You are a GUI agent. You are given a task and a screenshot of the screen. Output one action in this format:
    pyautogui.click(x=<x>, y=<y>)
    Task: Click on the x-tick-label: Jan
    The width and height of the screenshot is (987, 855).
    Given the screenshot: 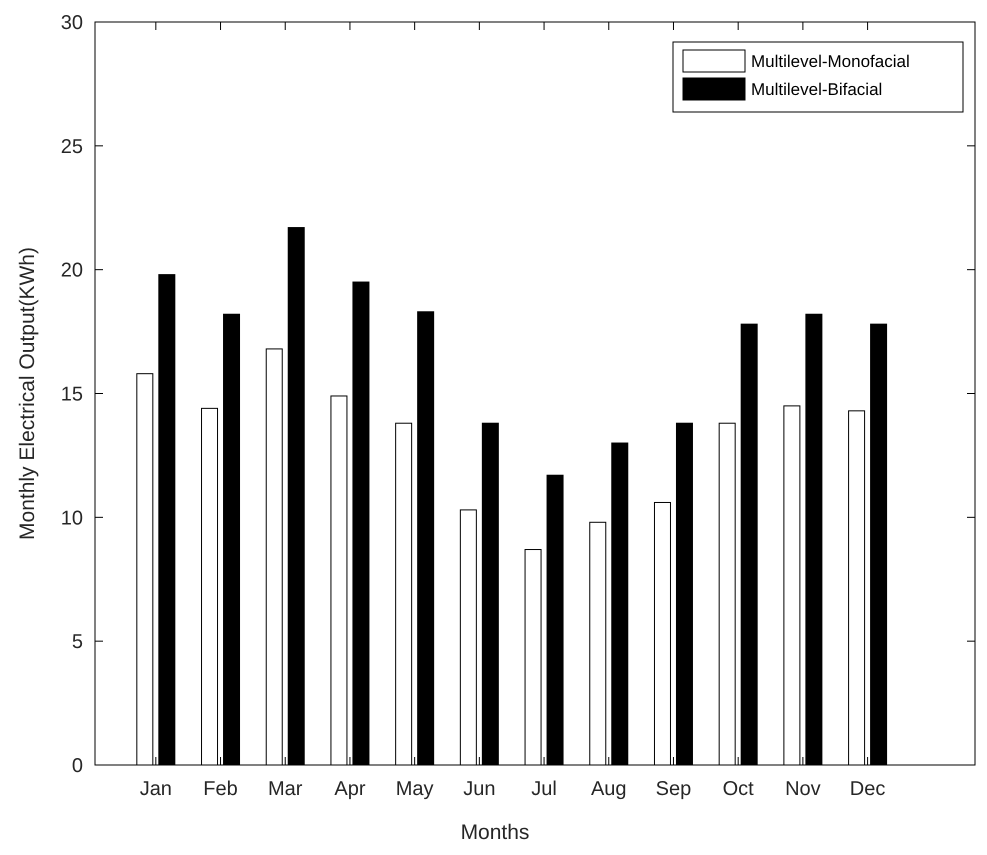 What is the action you would take?
    pyautogui.click(x=156, y=789)
    